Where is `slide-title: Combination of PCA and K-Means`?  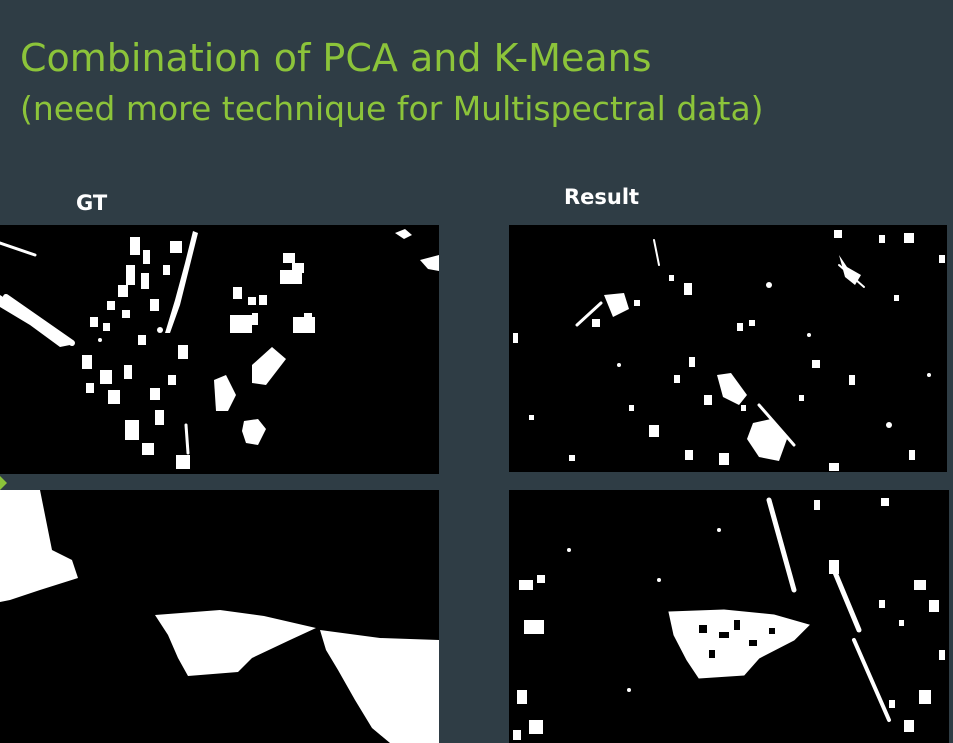
slide-title: Combination of PCA and K-Means is located at coordinates (336, 58).